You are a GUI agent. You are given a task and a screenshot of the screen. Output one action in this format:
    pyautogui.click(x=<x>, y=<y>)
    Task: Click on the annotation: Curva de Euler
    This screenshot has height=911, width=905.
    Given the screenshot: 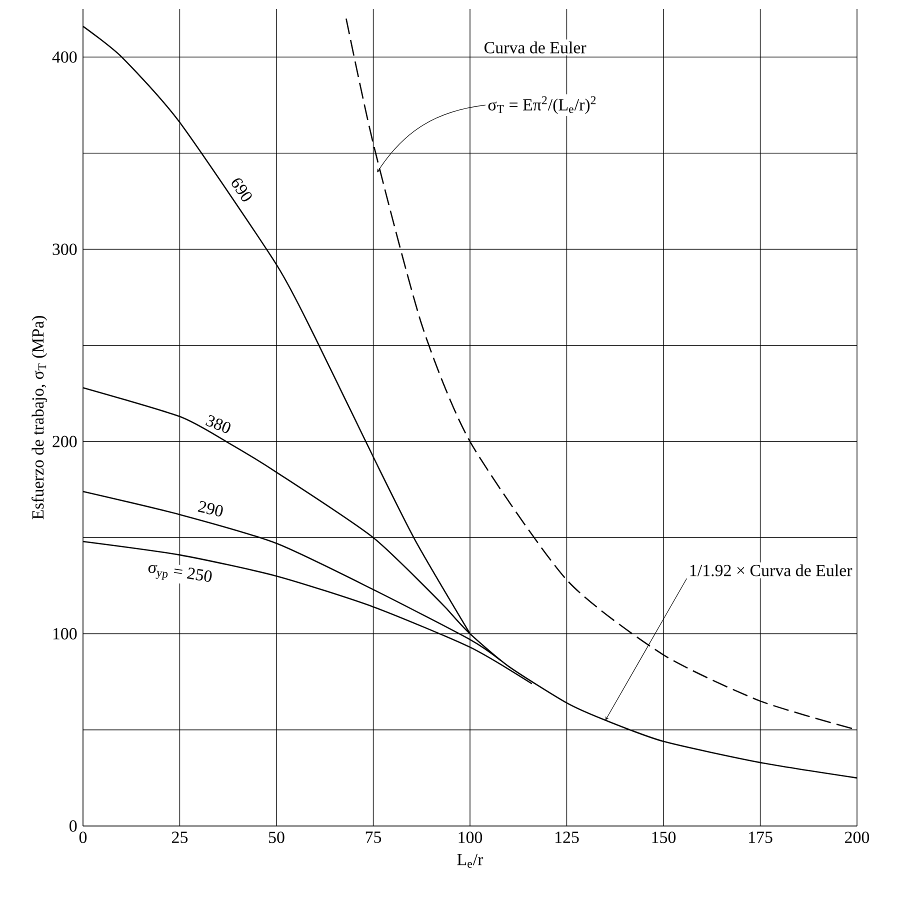 What is the action you would take?
    pyautogui.click(x=535, y=47)
    